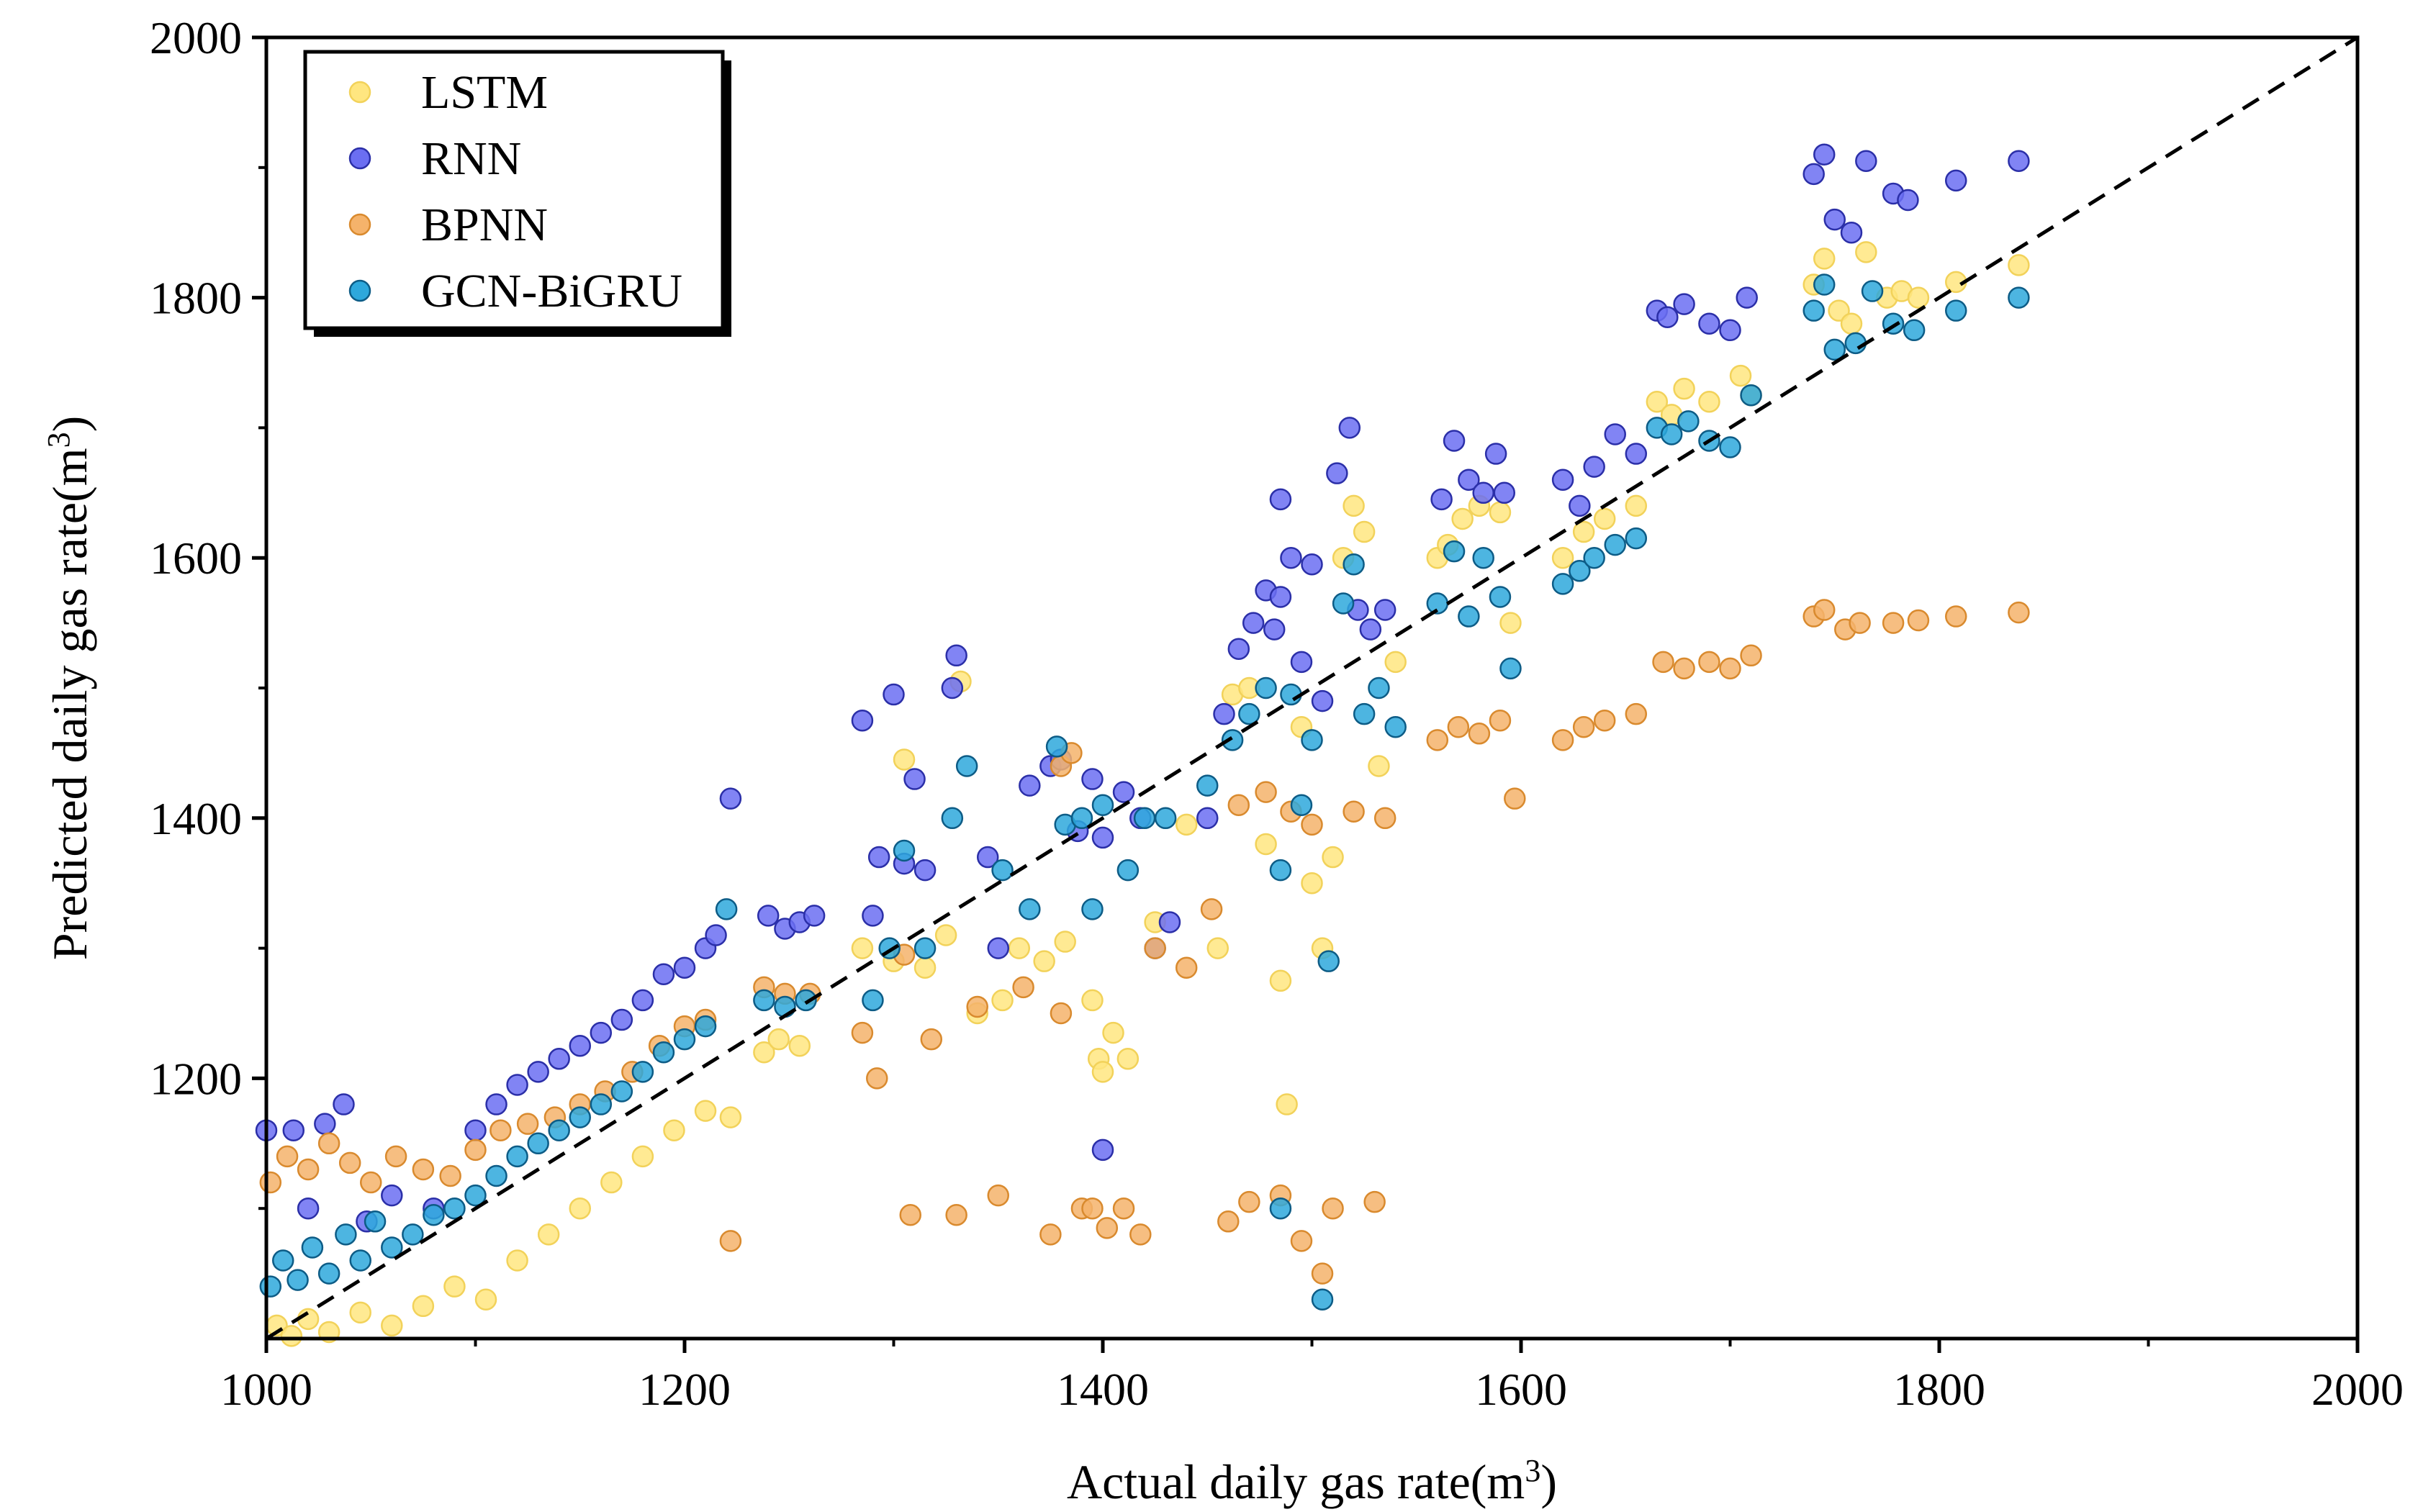 The height and width of the screenshot is (1512, 2423). Describe the element at coordinates (196, 819) in the screenshot. I see `y-tick-label: 1400` at that location.